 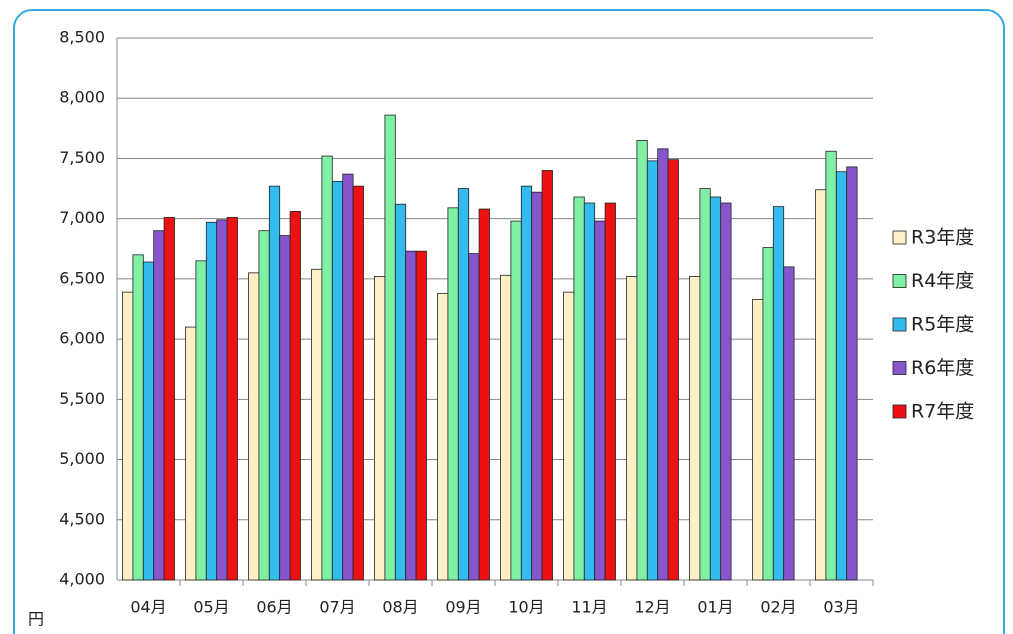 What do you see at coordinates (942, 325) in the screenshot?
I see `legend-label: R5年度` at bounding box center [942, 325].